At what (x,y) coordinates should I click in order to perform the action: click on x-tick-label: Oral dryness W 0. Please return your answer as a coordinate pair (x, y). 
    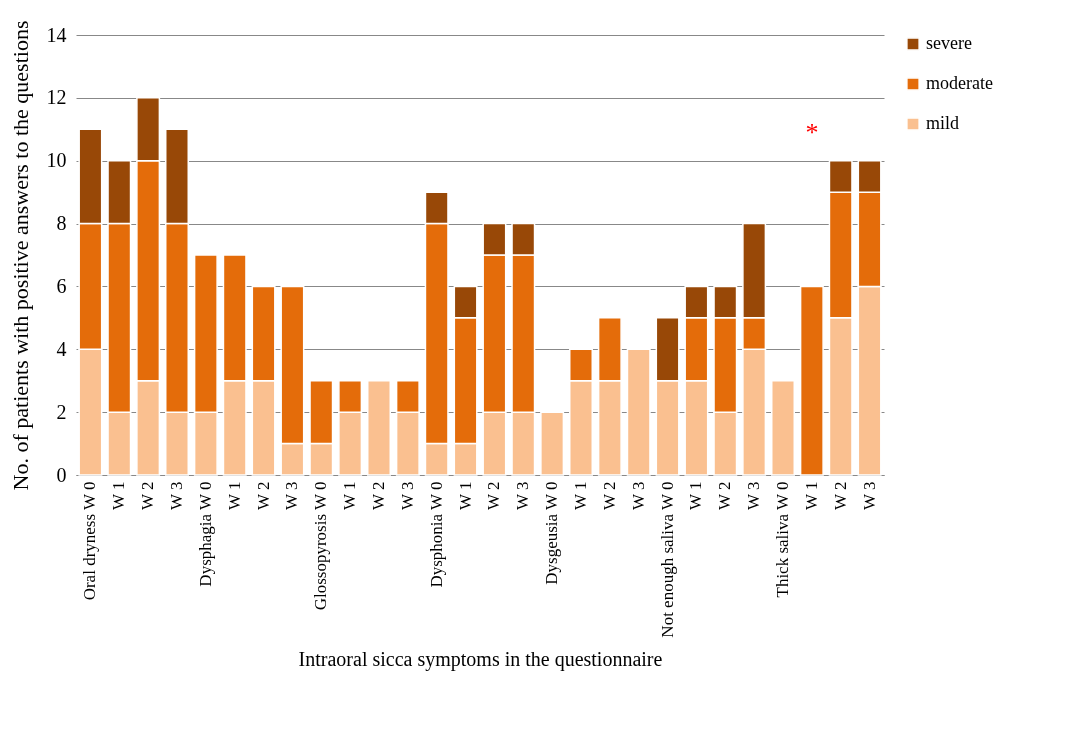
    Looking at the image, I should click on (90, 541).